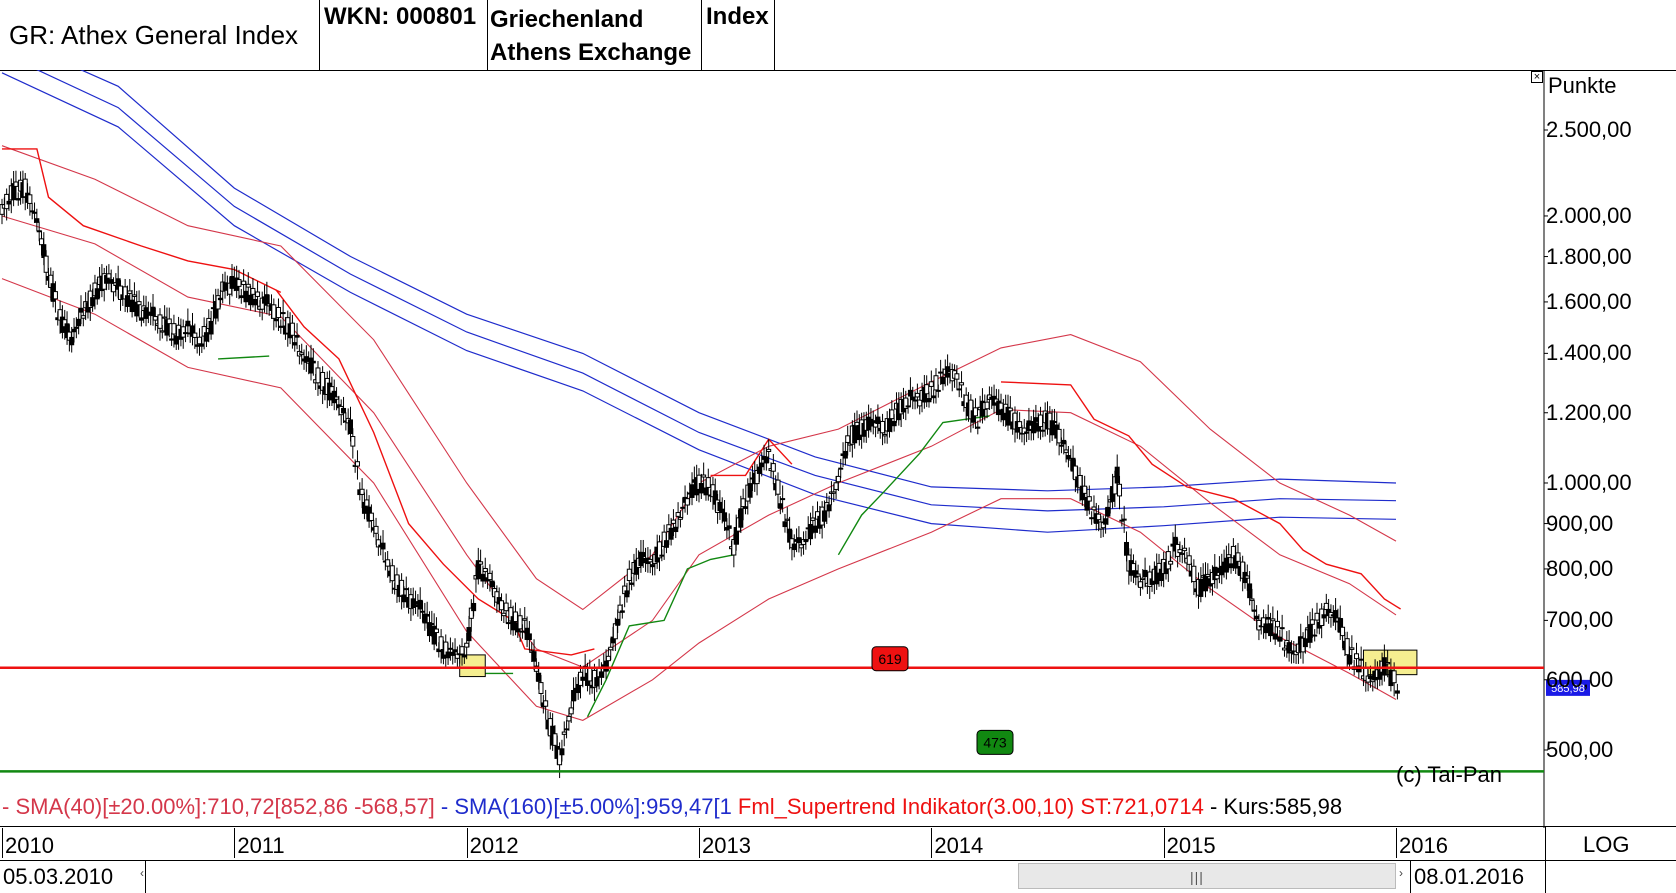  I want to click on resistance-label: 619, so click(890, 659).